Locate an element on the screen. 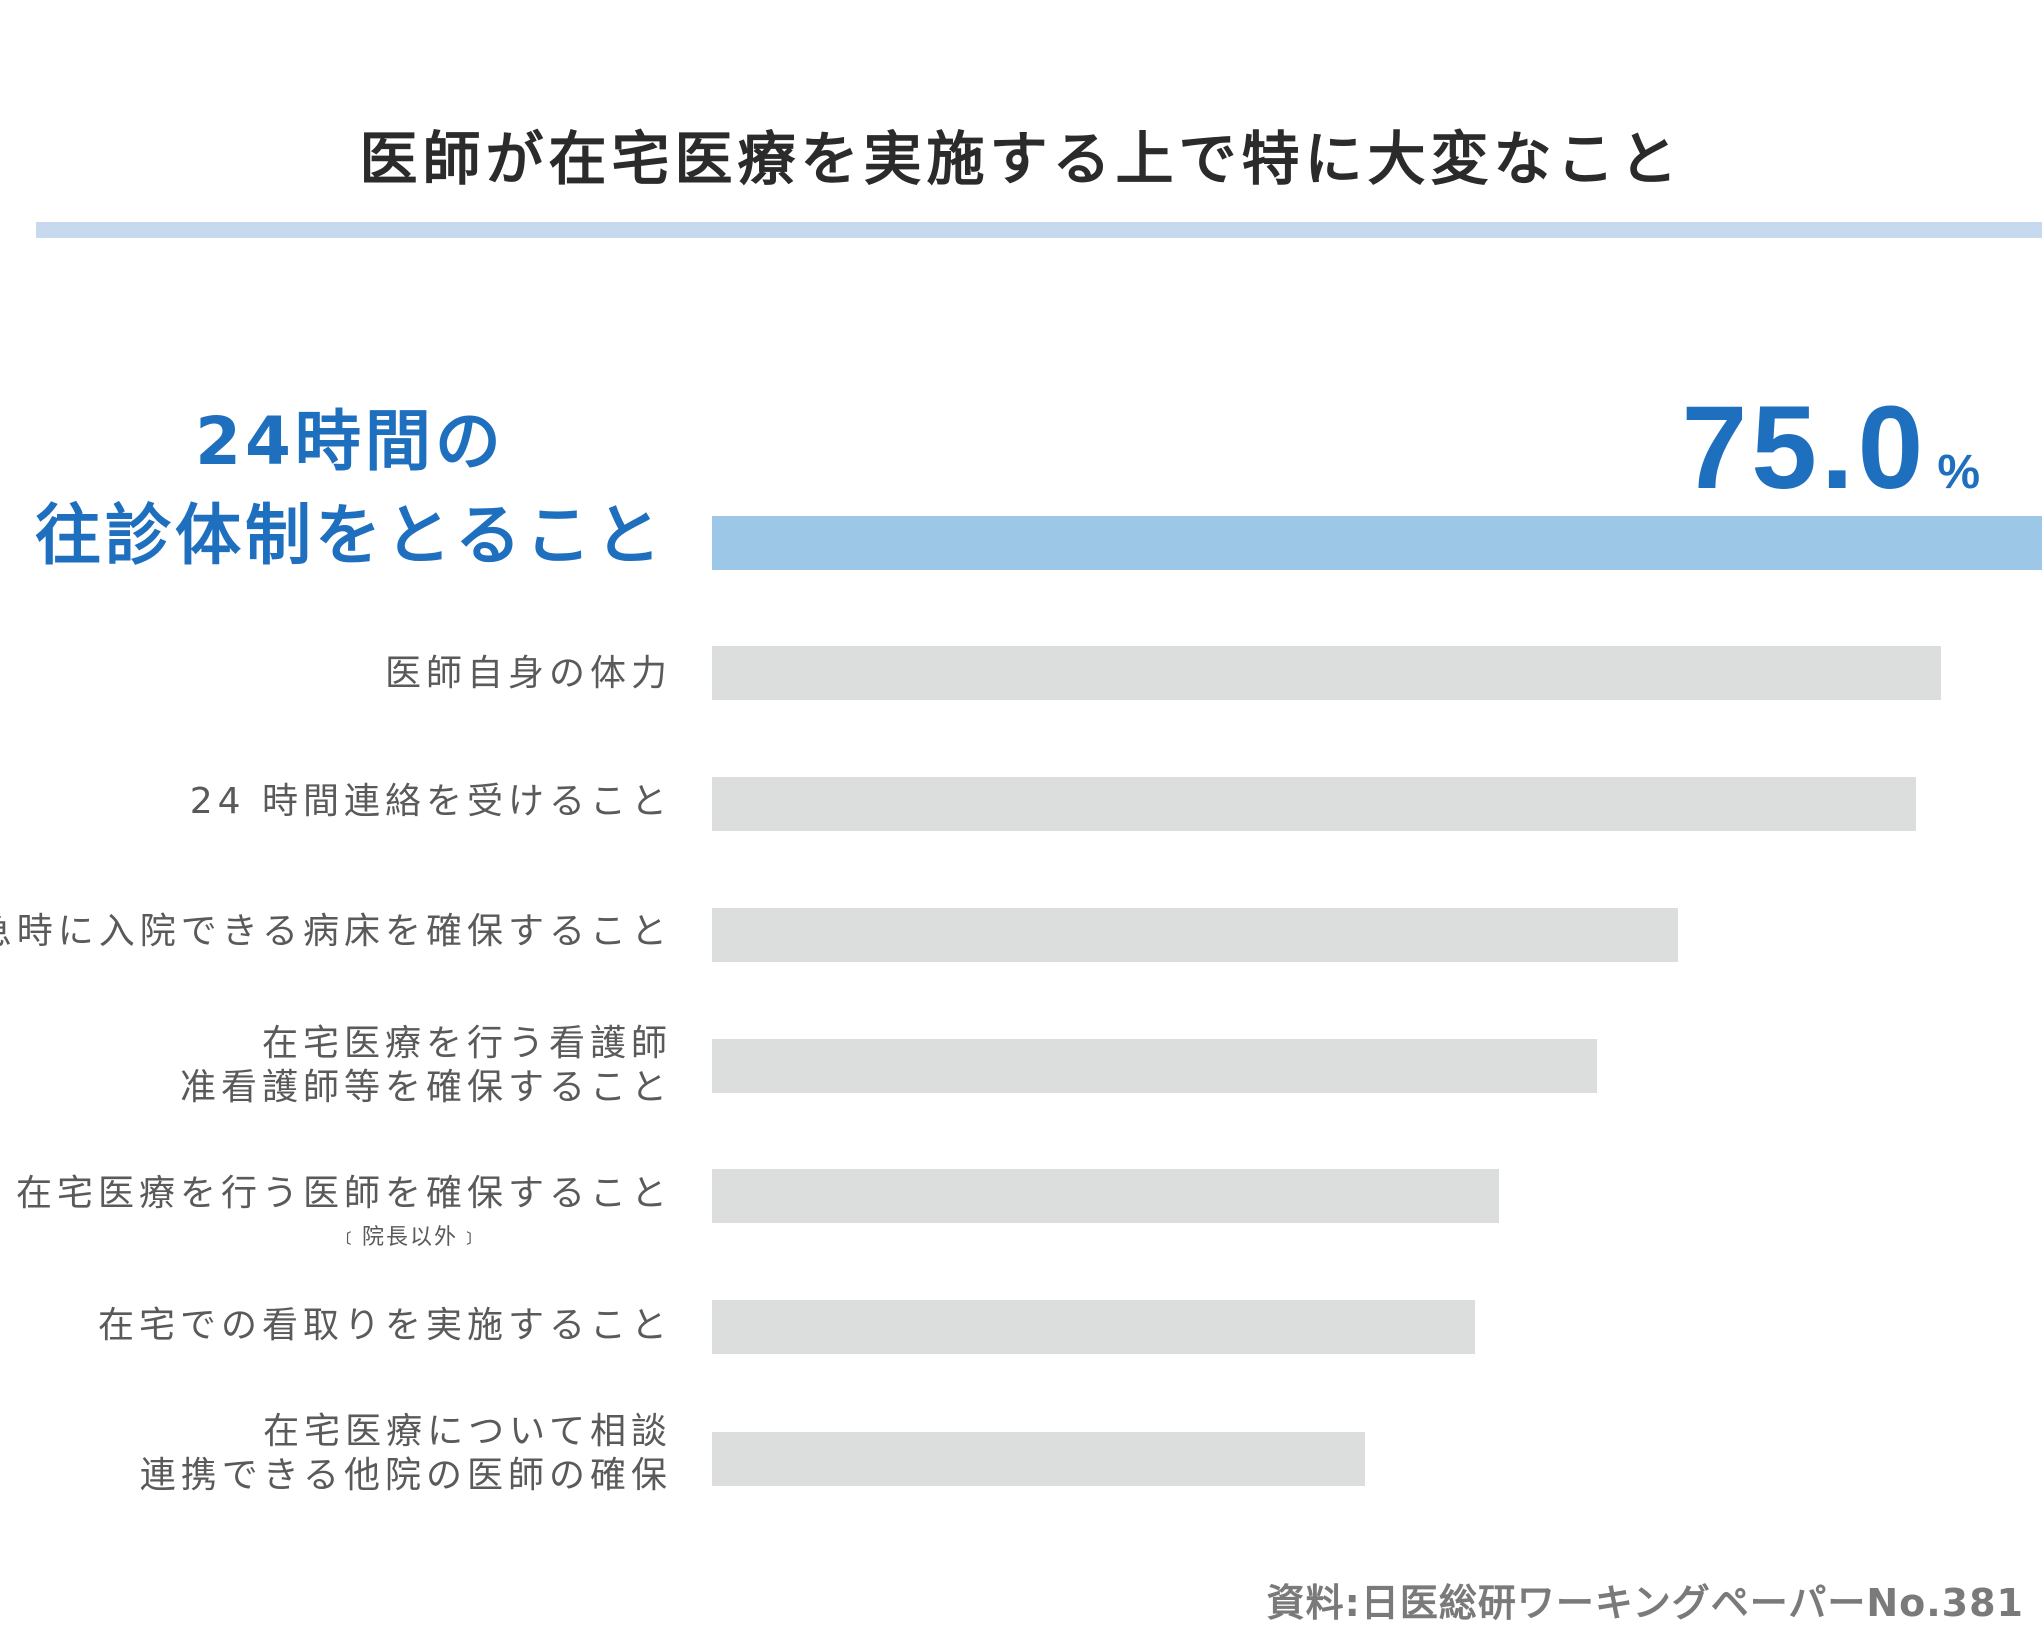 The image size is (2042, 1627). category-label: 医師自身の体力 is located at coordinates (528, 674).